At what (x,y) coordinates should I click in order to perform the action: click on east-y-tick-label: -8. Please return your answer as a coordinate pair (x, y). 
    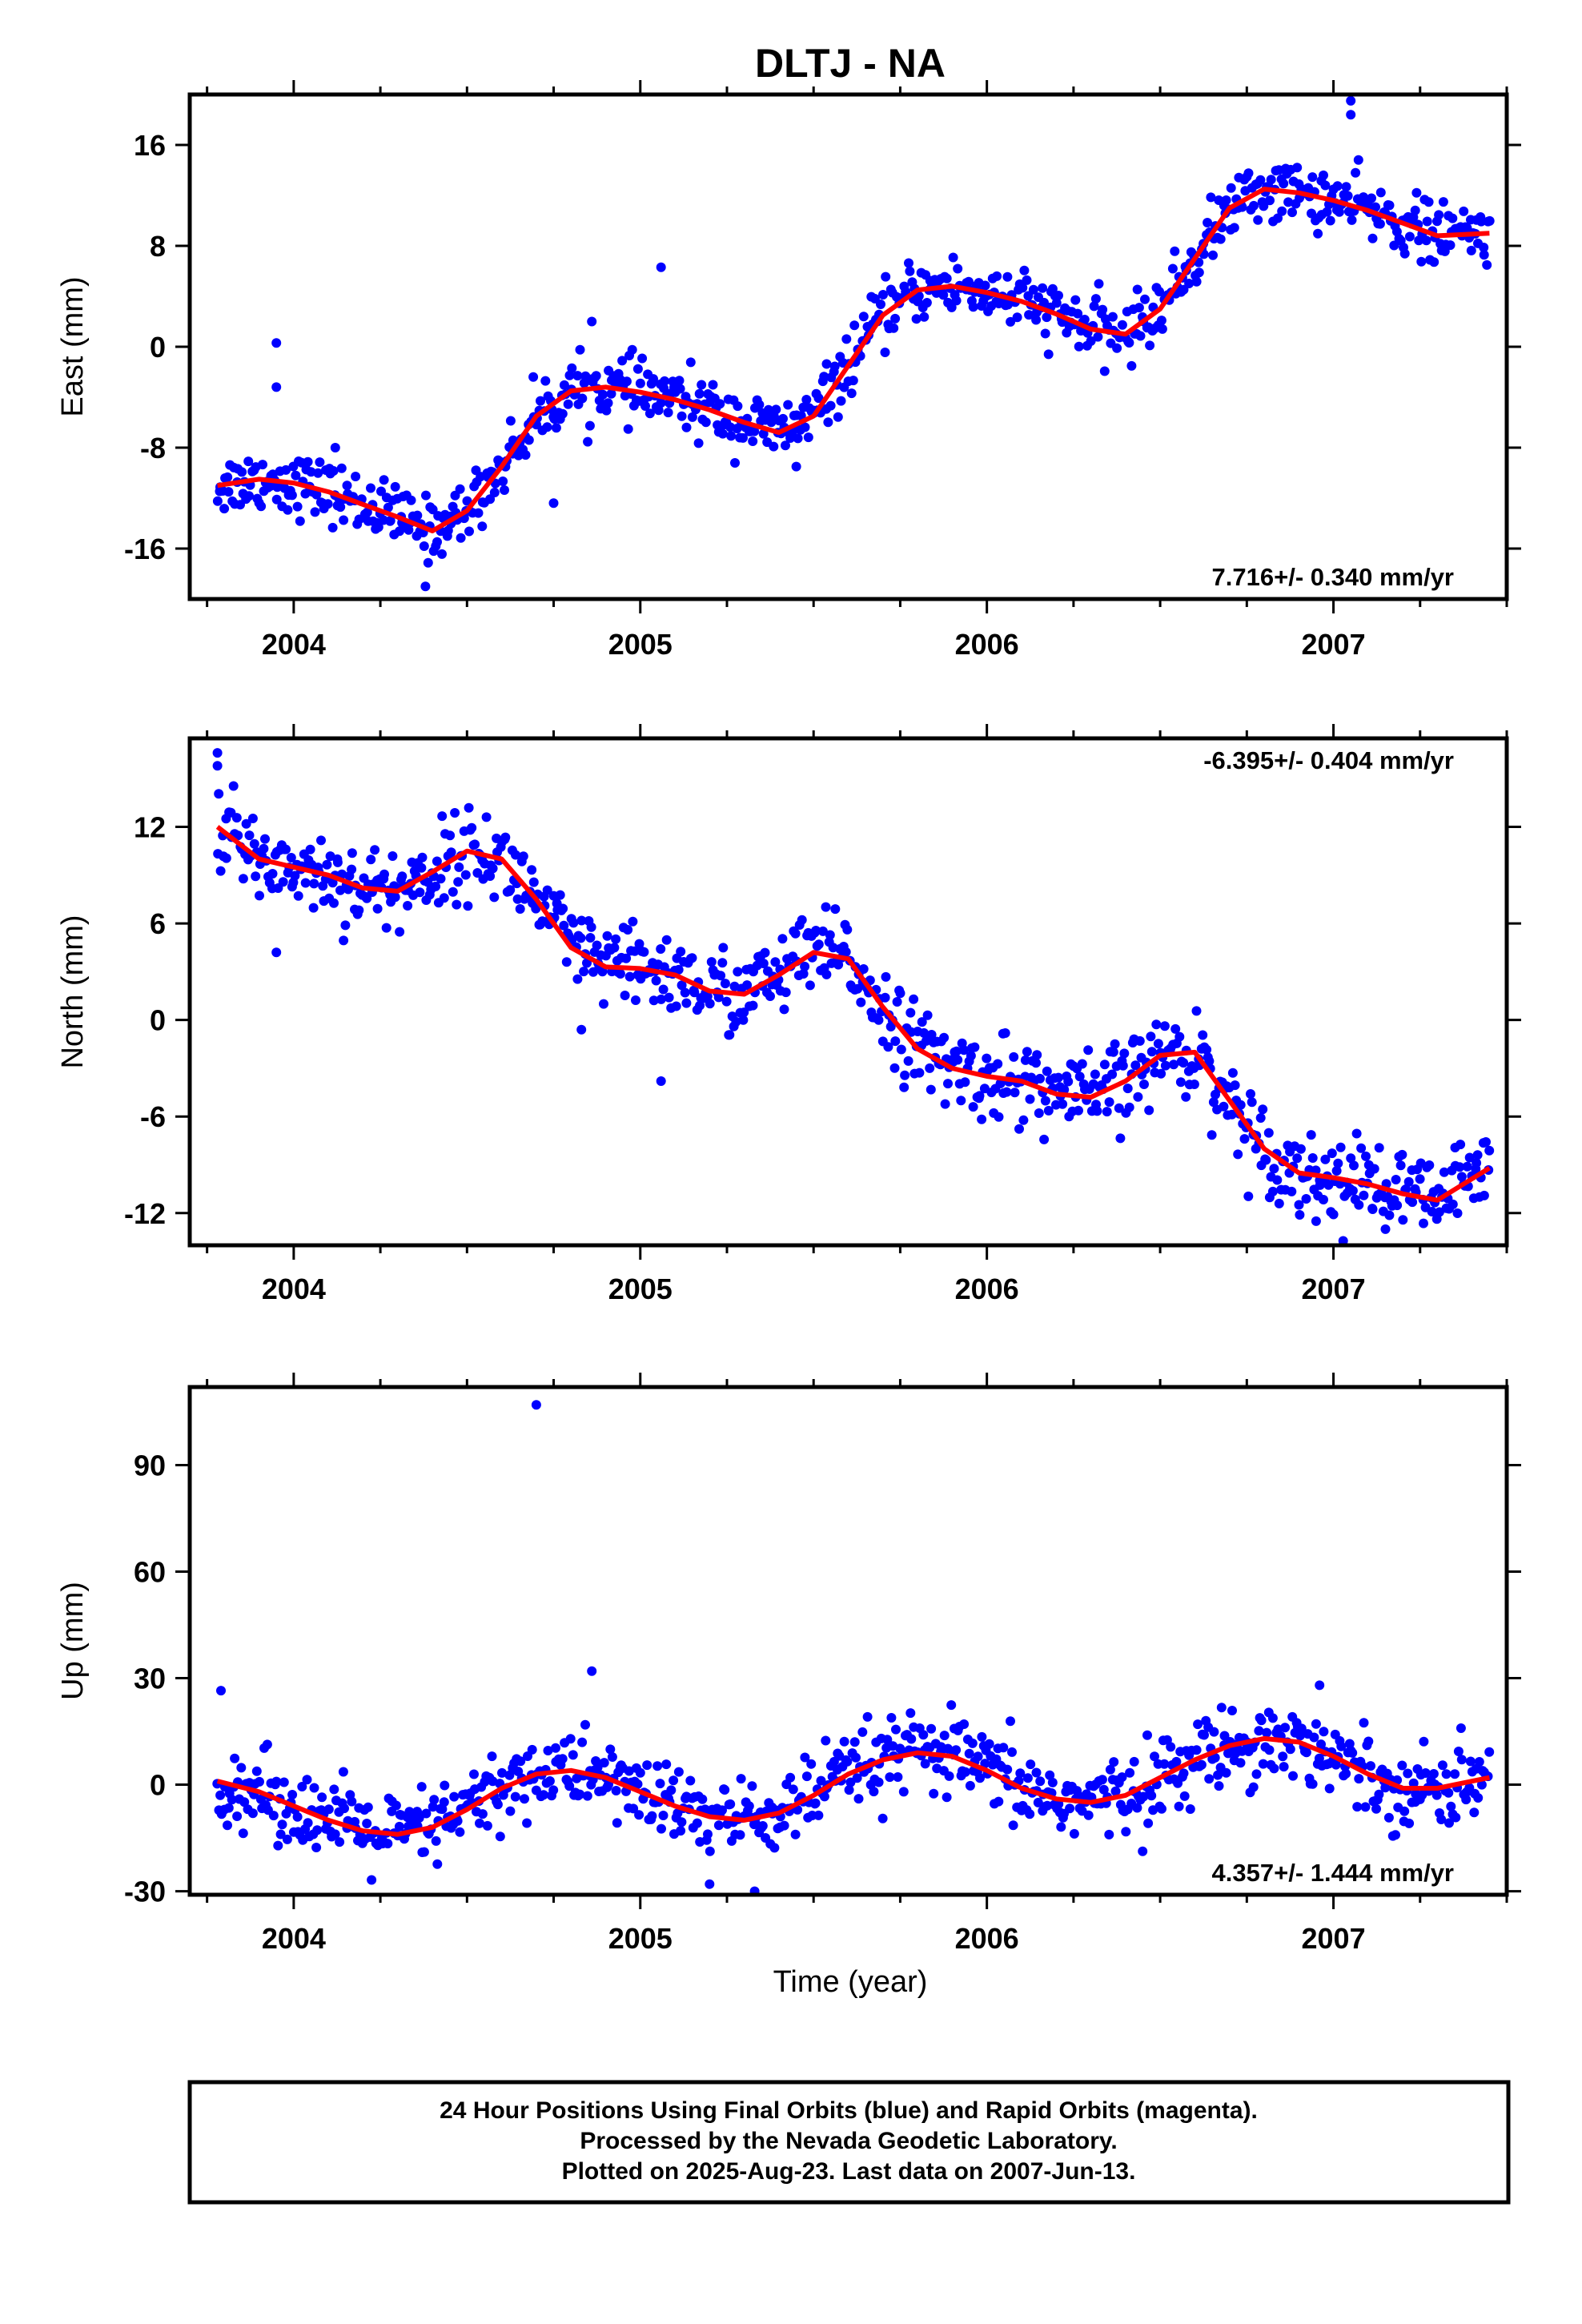
    Looking at the image, I should click on (153, 448).